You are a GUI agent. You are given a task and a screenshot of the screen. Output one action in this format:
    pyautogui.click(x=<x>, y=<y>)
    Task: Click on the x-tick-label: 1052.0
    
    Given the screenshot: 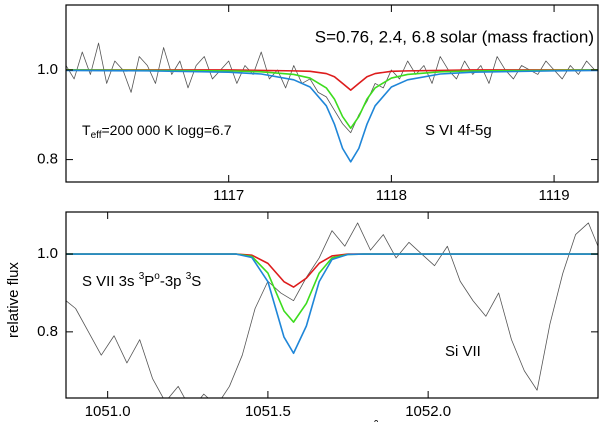 What is the action you would take?
    pyautogui.click(x=428, y=411)
    